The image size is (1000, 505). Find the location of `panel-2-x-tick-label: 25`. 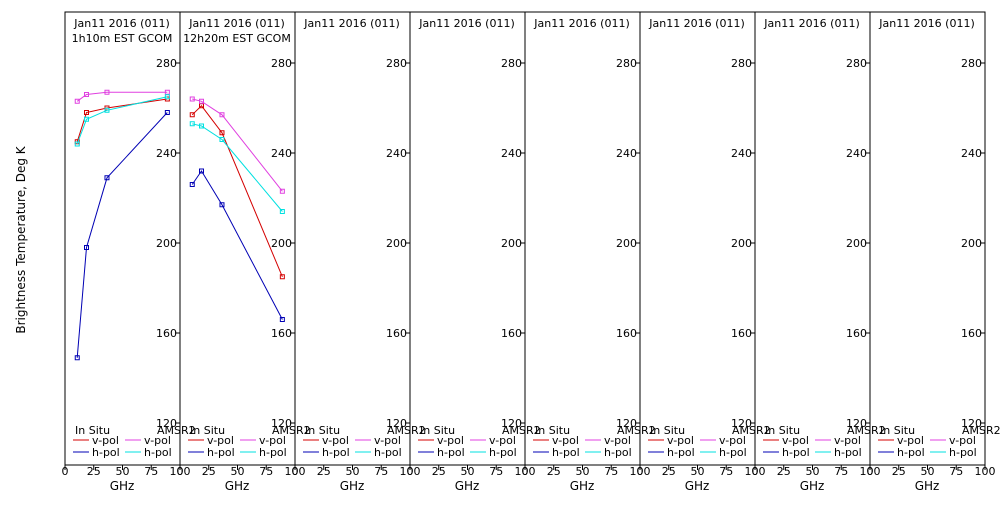

panel-2-x-tick-label: 25 is located at coordinates (209, 471).